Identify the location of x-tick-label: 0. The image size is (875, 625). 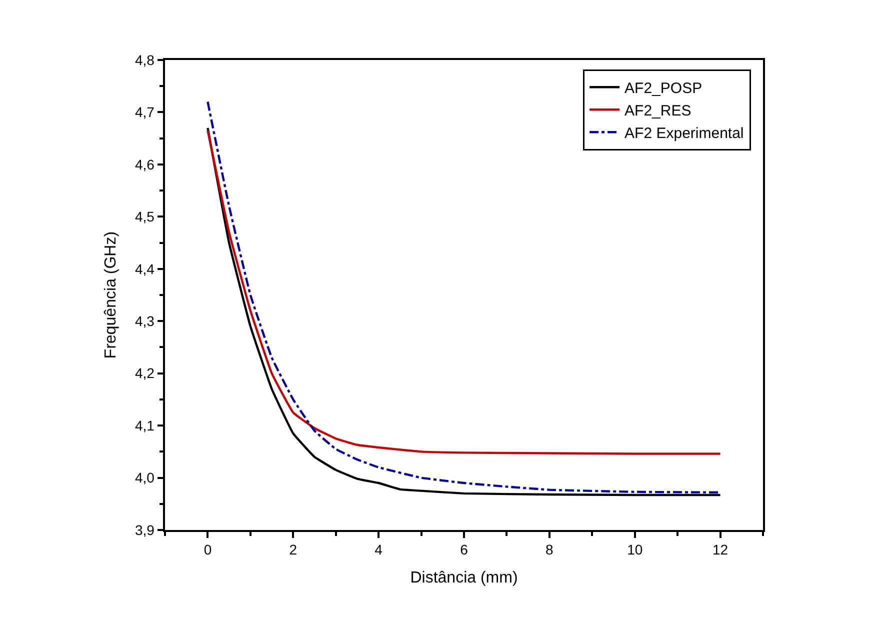
(208, 550).